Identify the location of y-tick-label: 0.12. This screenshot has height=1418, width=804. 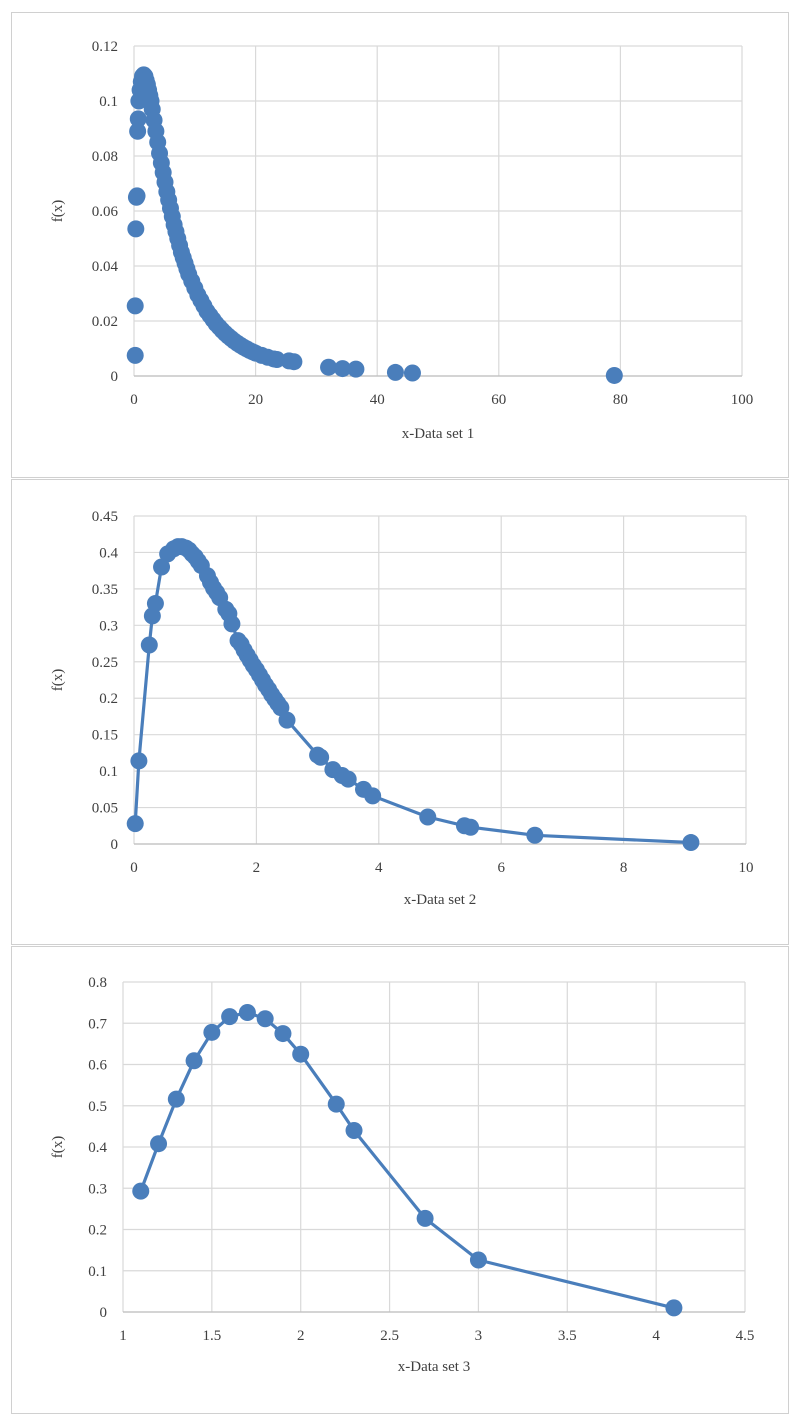
(105, 47).